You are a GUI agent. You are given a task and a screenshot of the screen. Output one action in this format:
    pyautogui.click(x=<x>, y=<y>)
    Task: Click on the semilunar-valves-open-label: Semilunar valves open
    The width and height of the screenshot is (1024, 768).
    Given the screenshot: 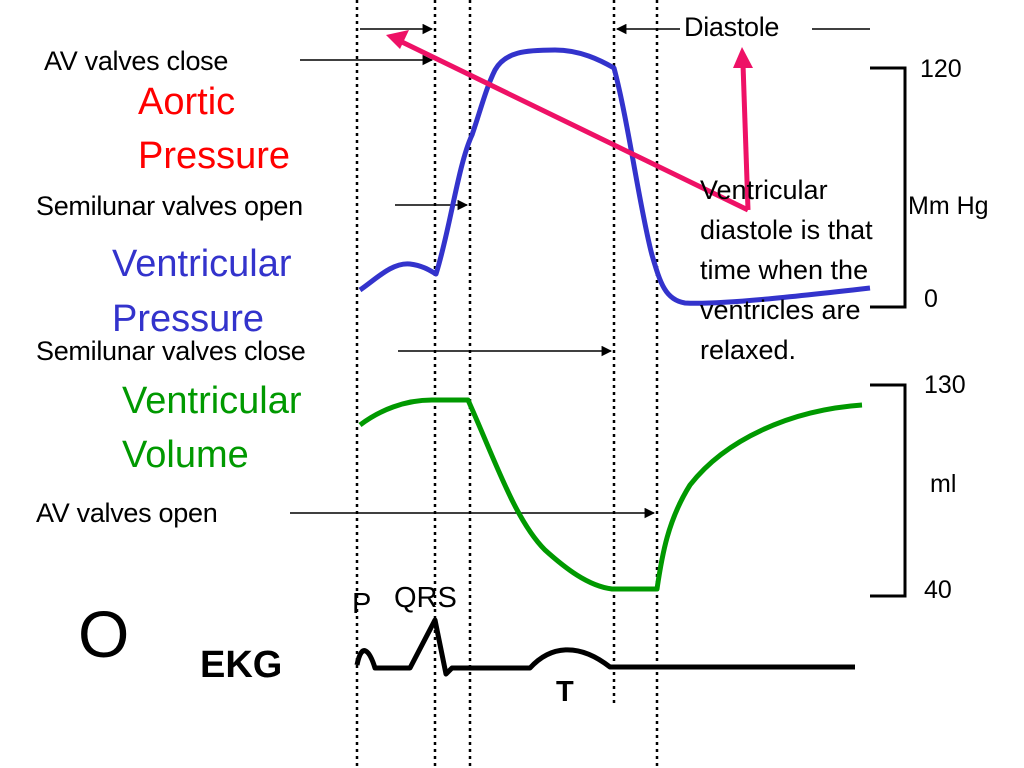 What is the action you would take?
    pyautogui.click(x=169, y=206)
    